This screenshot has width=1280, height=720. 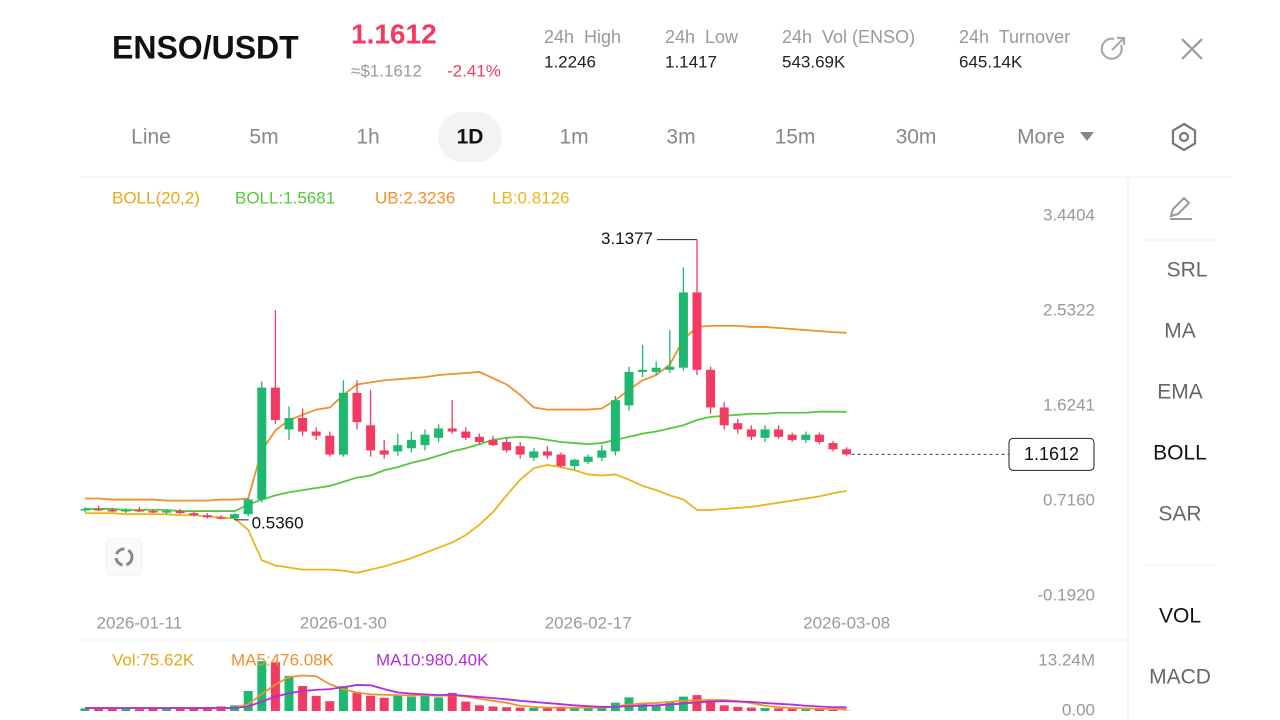 What do you see at coordinates (1180, 331) in the screenshot?
I see `indicator-button: MA` at bounding box center [1180, 331].